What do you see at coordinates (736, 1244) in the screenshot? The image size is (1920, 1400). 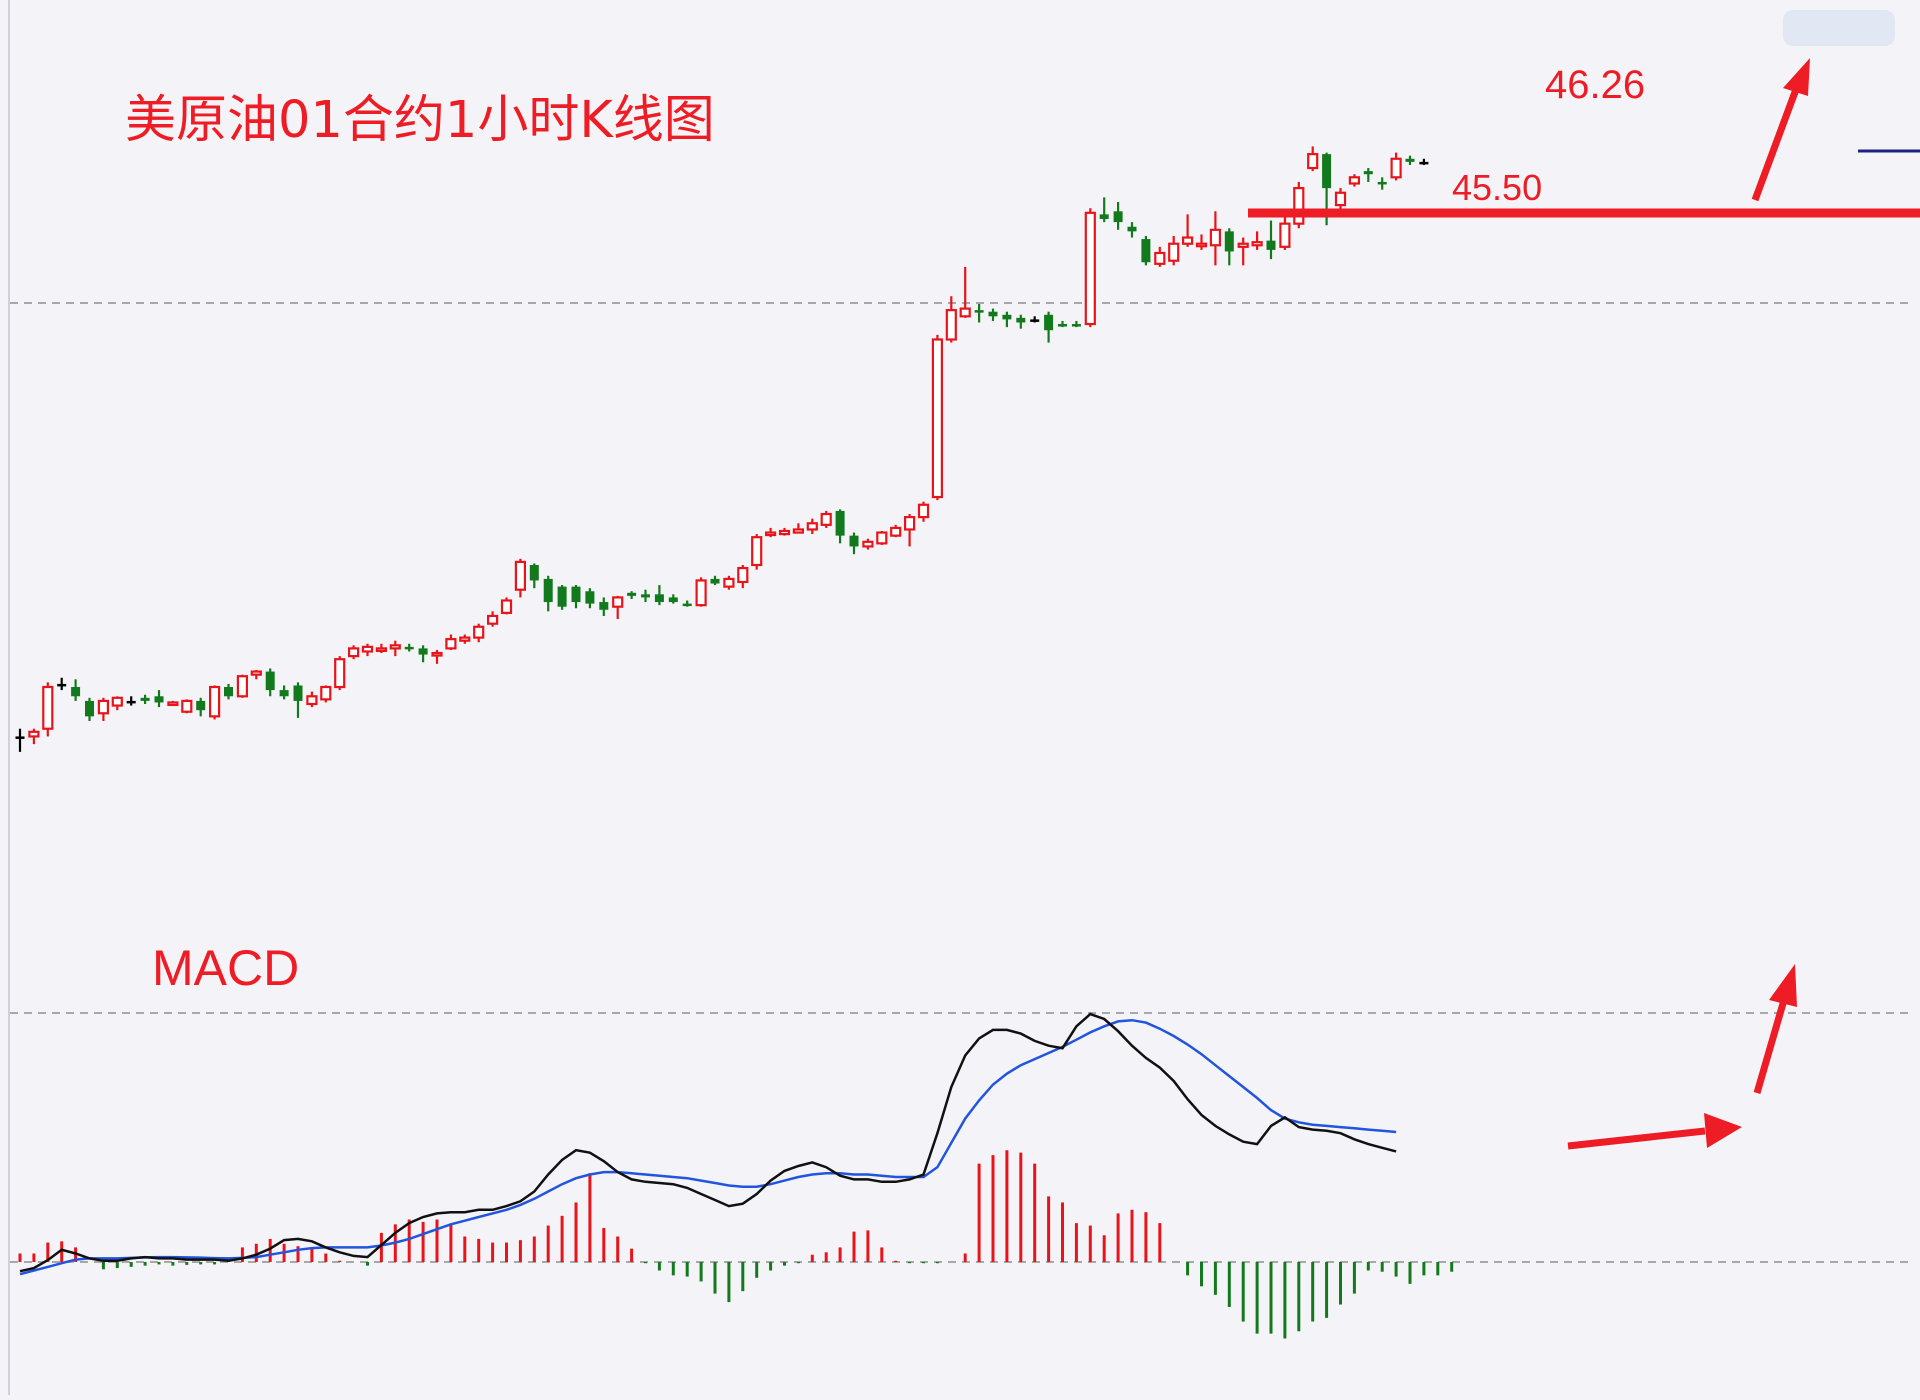 I see `macd-histogram-series` at bounding box center [736, 1244].